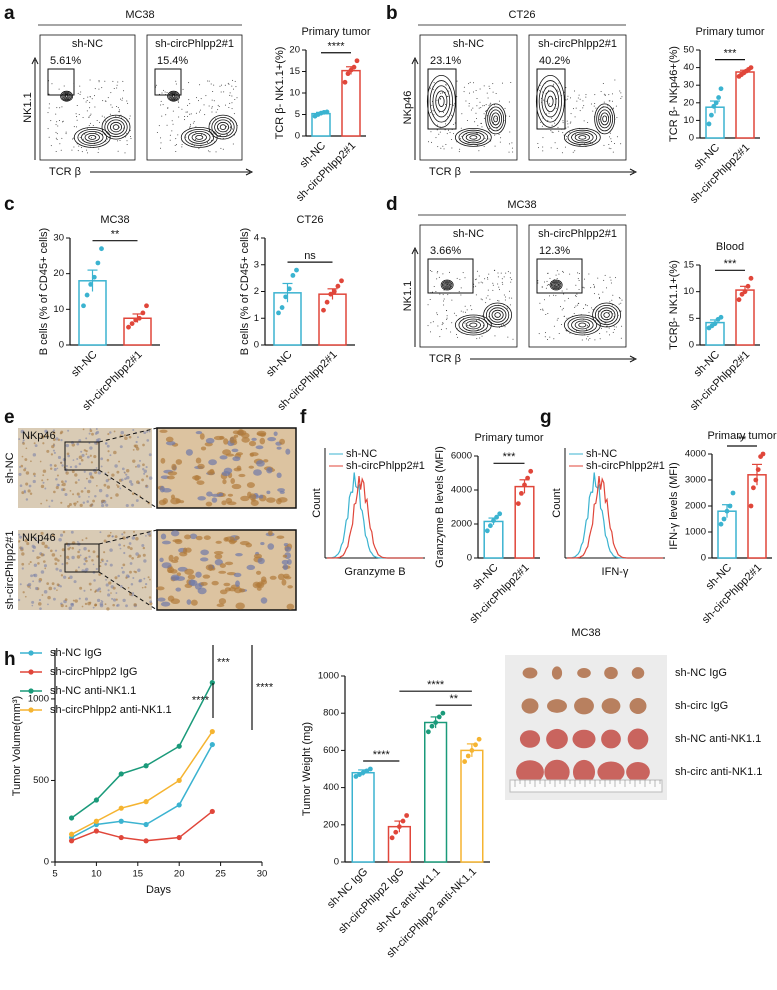  I want to click on series-line, so click(142, 783).